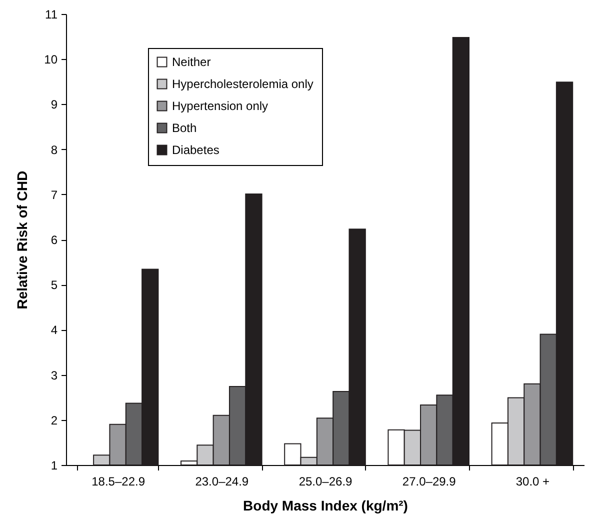  Describe the element at coordinates (51, 15) in the screenshot. I see `y-tick-label: 11` at that location.